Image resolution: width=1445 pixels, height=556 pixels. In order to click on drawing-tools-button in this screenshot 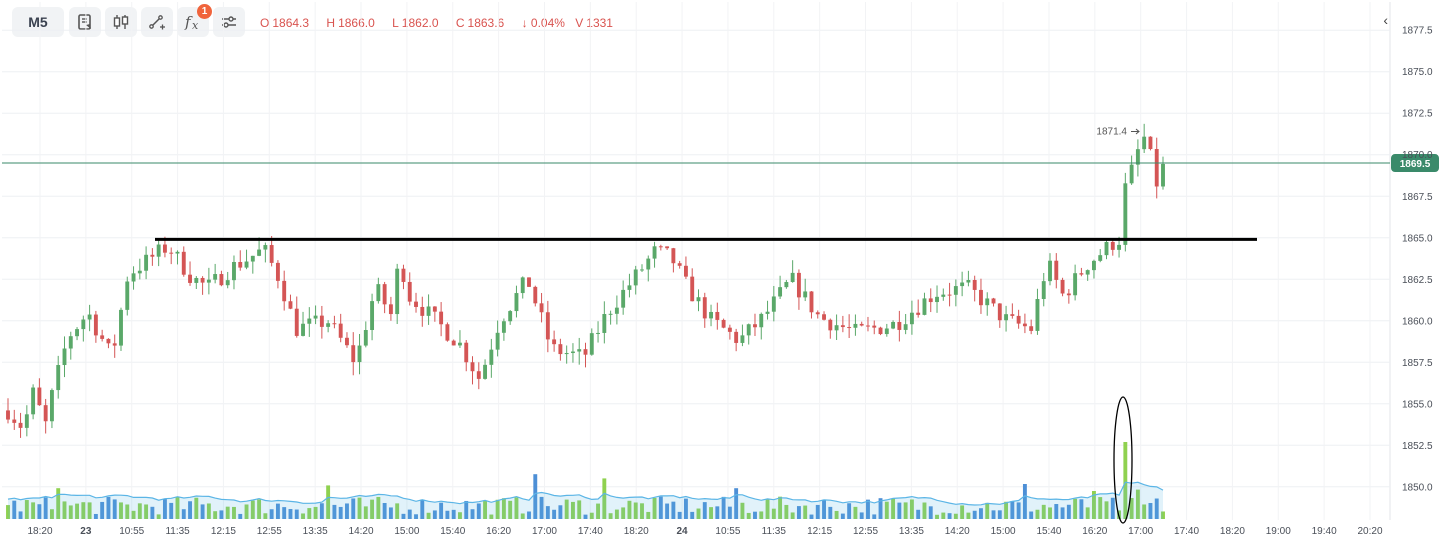, I will do `click(157, 22)`.